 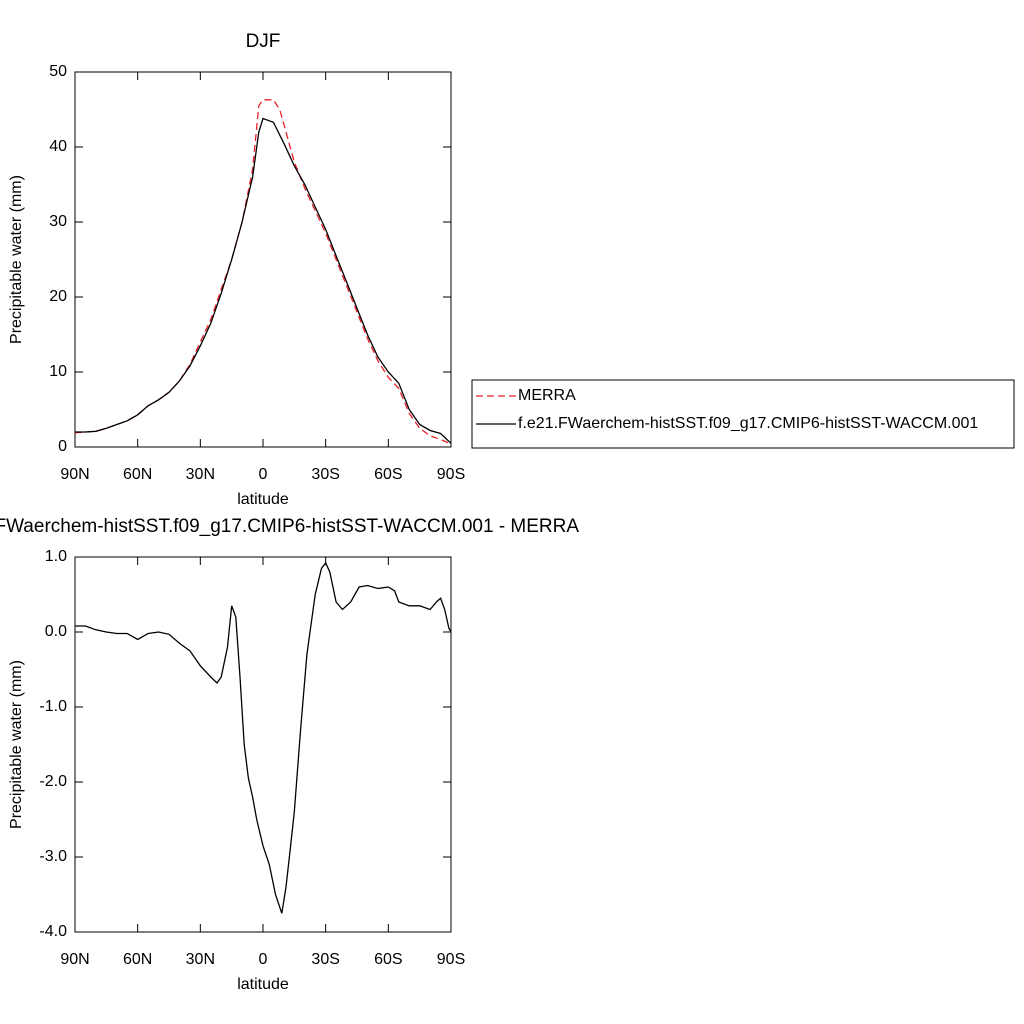 I want to click on y-tick-label: -4.0, so click(x=53, y=931).